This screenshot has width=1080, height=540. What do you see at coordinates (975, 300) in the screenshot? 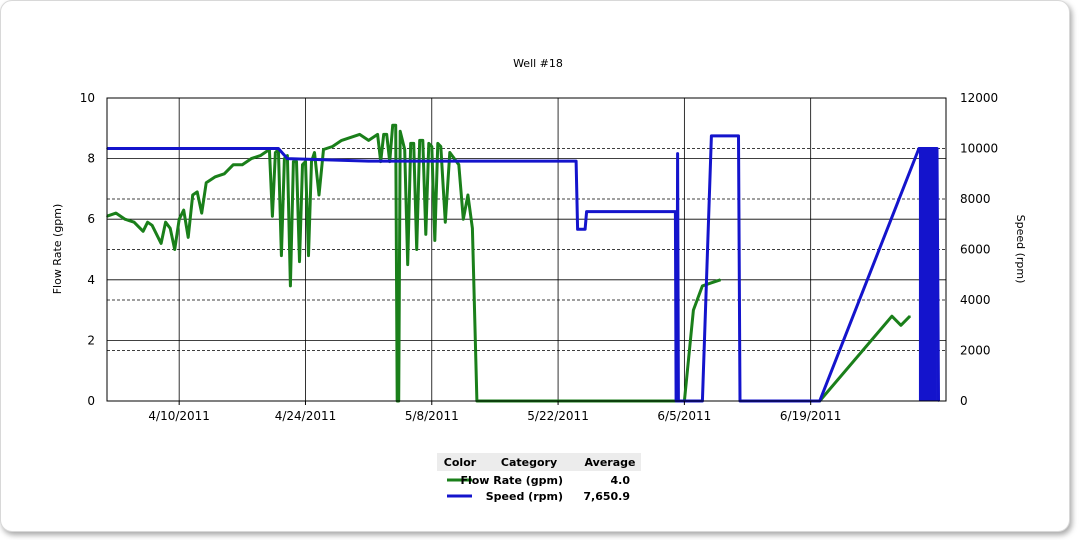
I see `y2-tick-label: 4000` at bounding box center [975, 300].